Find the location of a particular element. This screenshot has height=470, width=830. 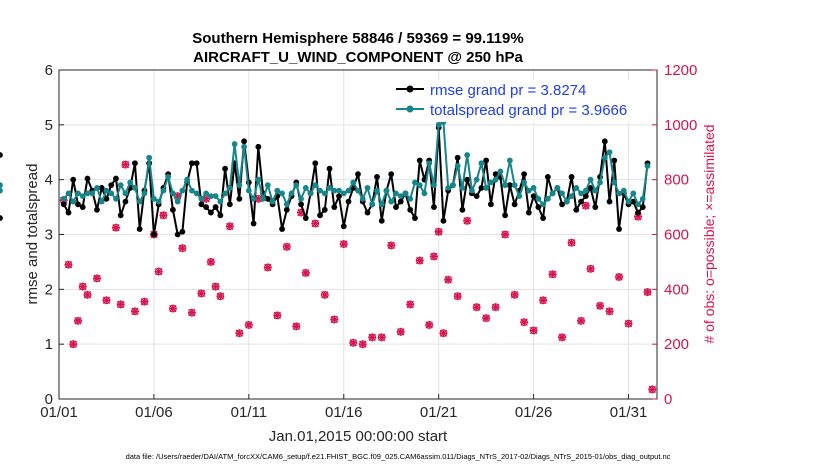

y-right-tick-label: 0 is located at coordinates (668, 399).